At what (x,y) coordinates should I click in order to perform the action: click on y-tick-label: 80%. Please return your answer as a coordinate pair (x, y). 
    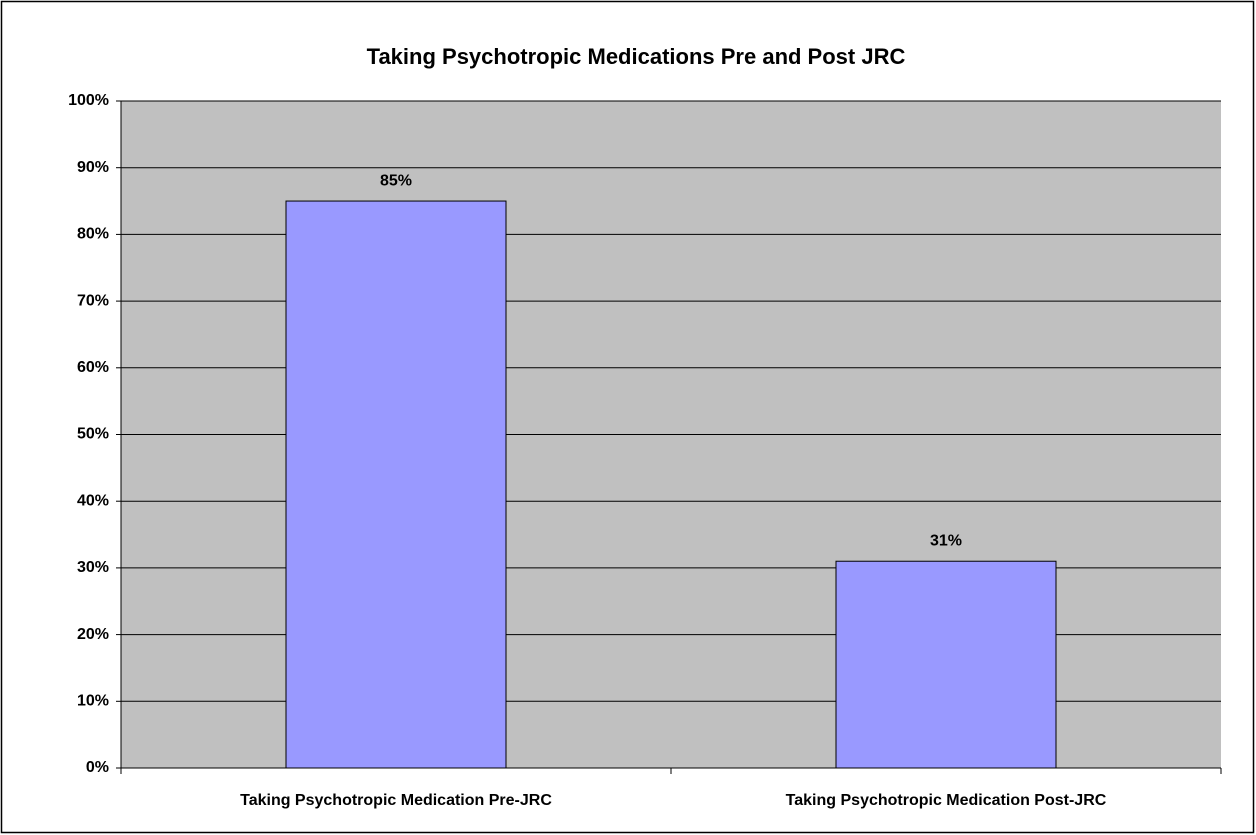
    Looking at the image, I should click on (93, 234).